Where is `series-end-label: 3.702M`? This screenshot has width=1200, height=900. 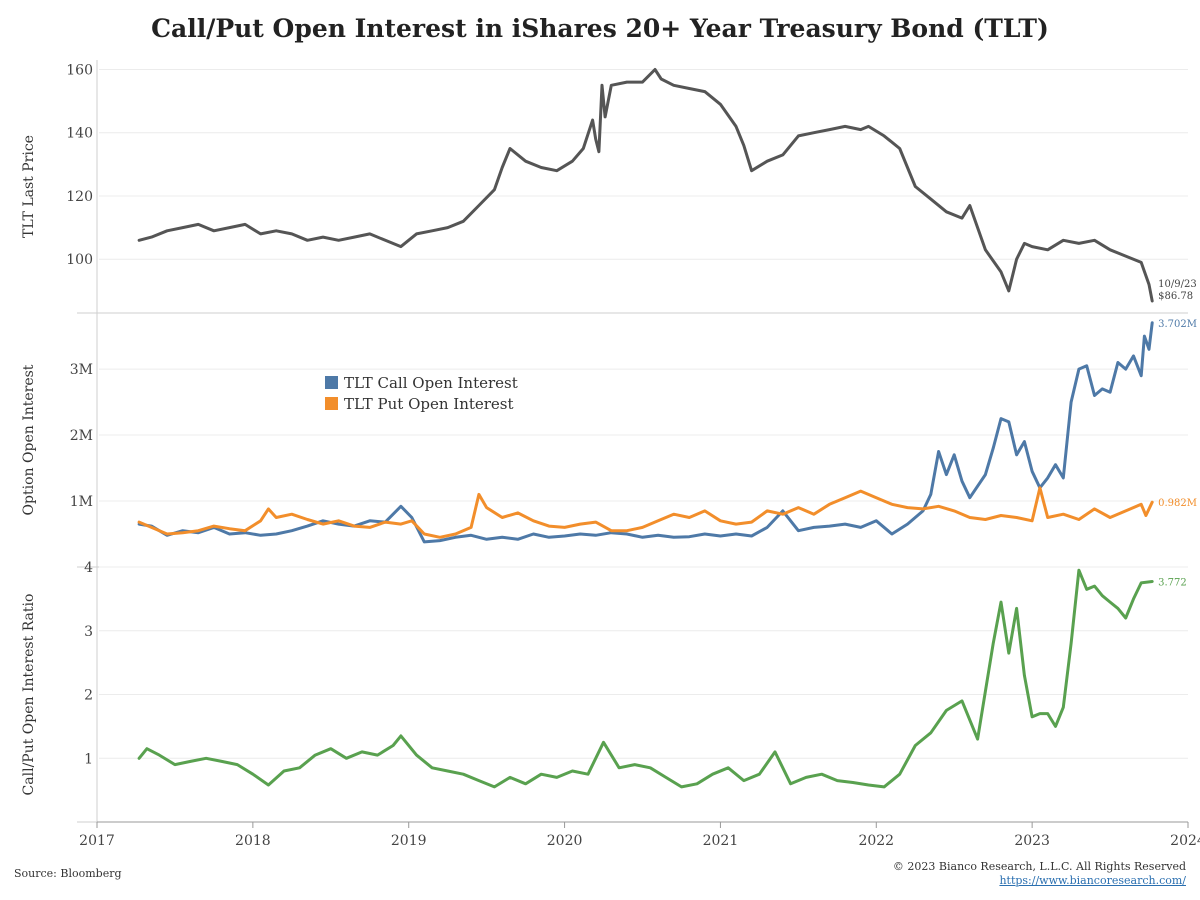
series-end-label: 3.702M is located at coordinates (1177, 324).